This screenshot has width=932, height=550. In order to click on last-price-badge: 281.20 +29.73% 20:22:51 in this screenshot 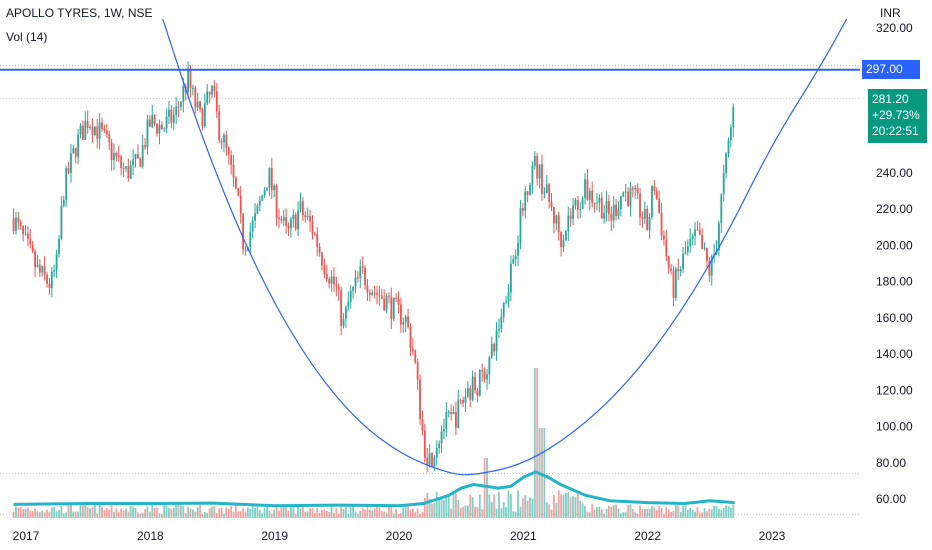, I will do `click(897, 116)`.